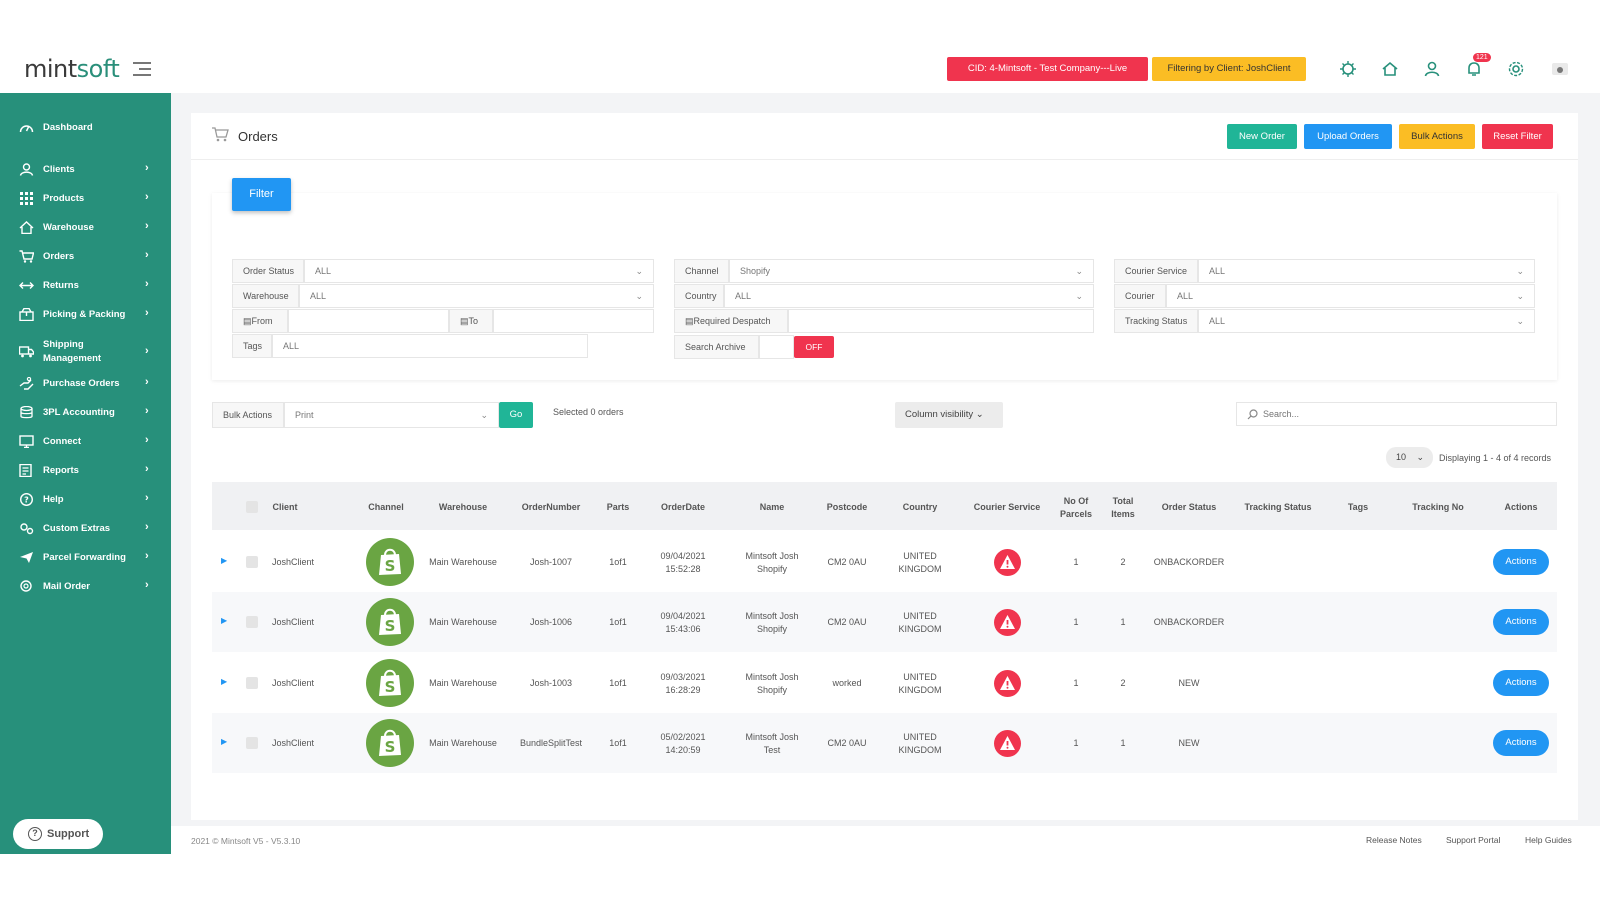 The image size is (1600, 900). I want to click on user-icon, so click(1432, 69).